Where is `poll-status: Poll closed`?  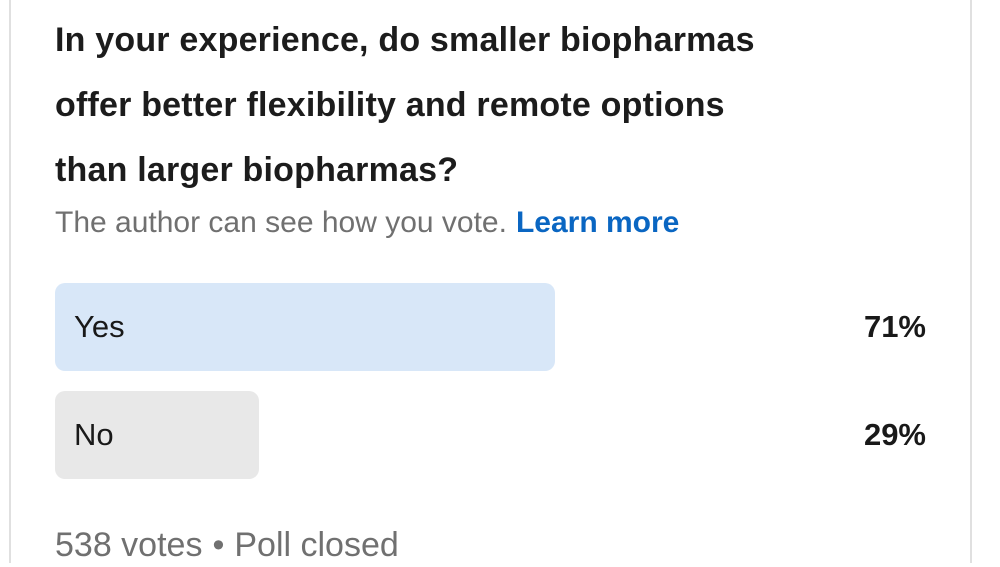
poll-status: Poll closed is located at coordinates (316, 545).